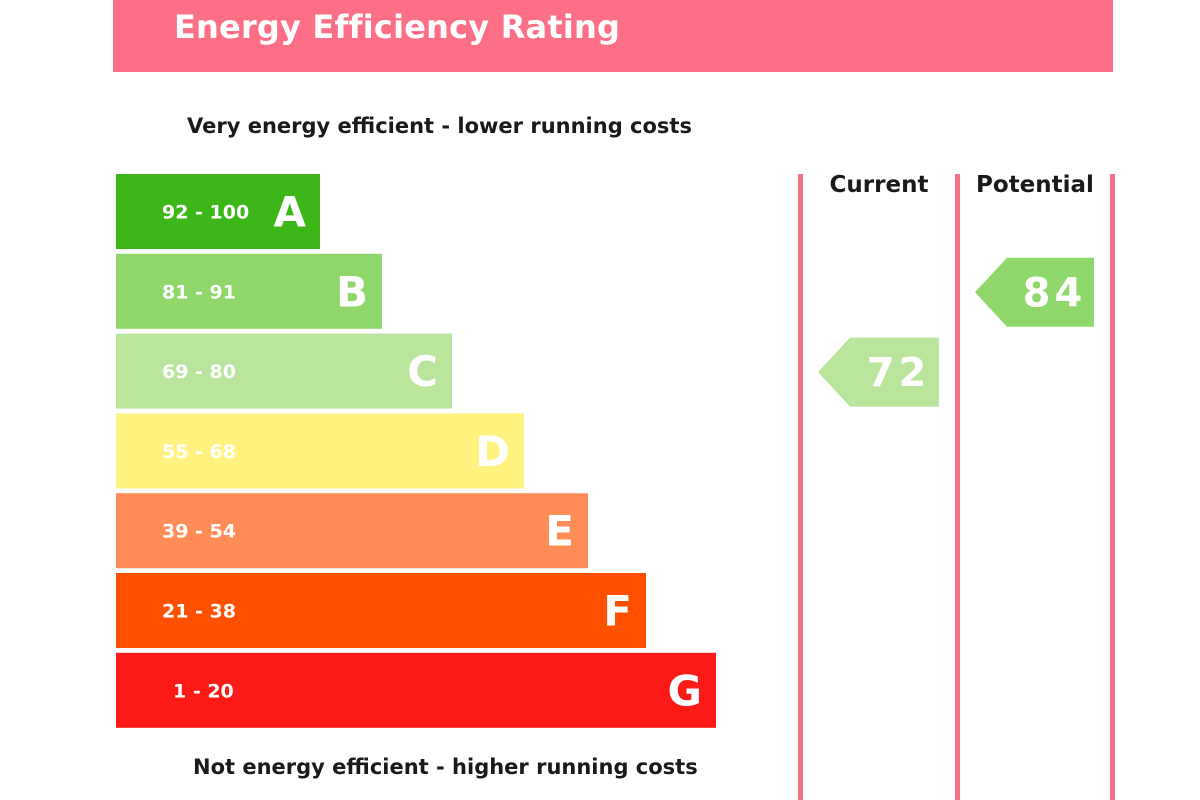 The image size is (1200, 800). I want to click on column-divider-right, so click(1112, 487).